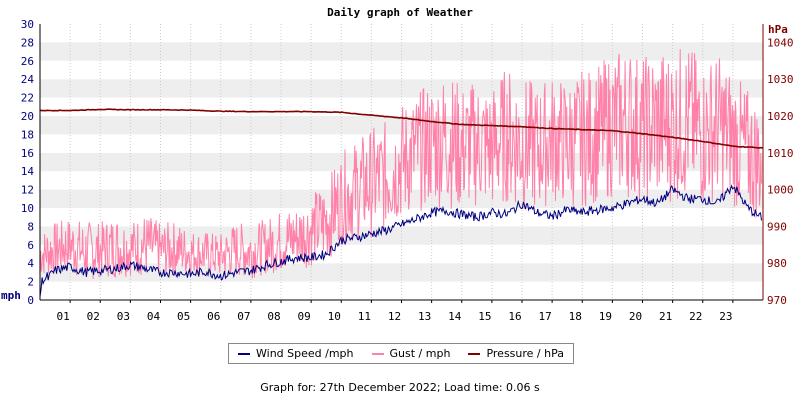  What do you see at coordinates (27, 134) in the screenshot?
I see `left-tick-label: 18` at bounding box center [27, 134].